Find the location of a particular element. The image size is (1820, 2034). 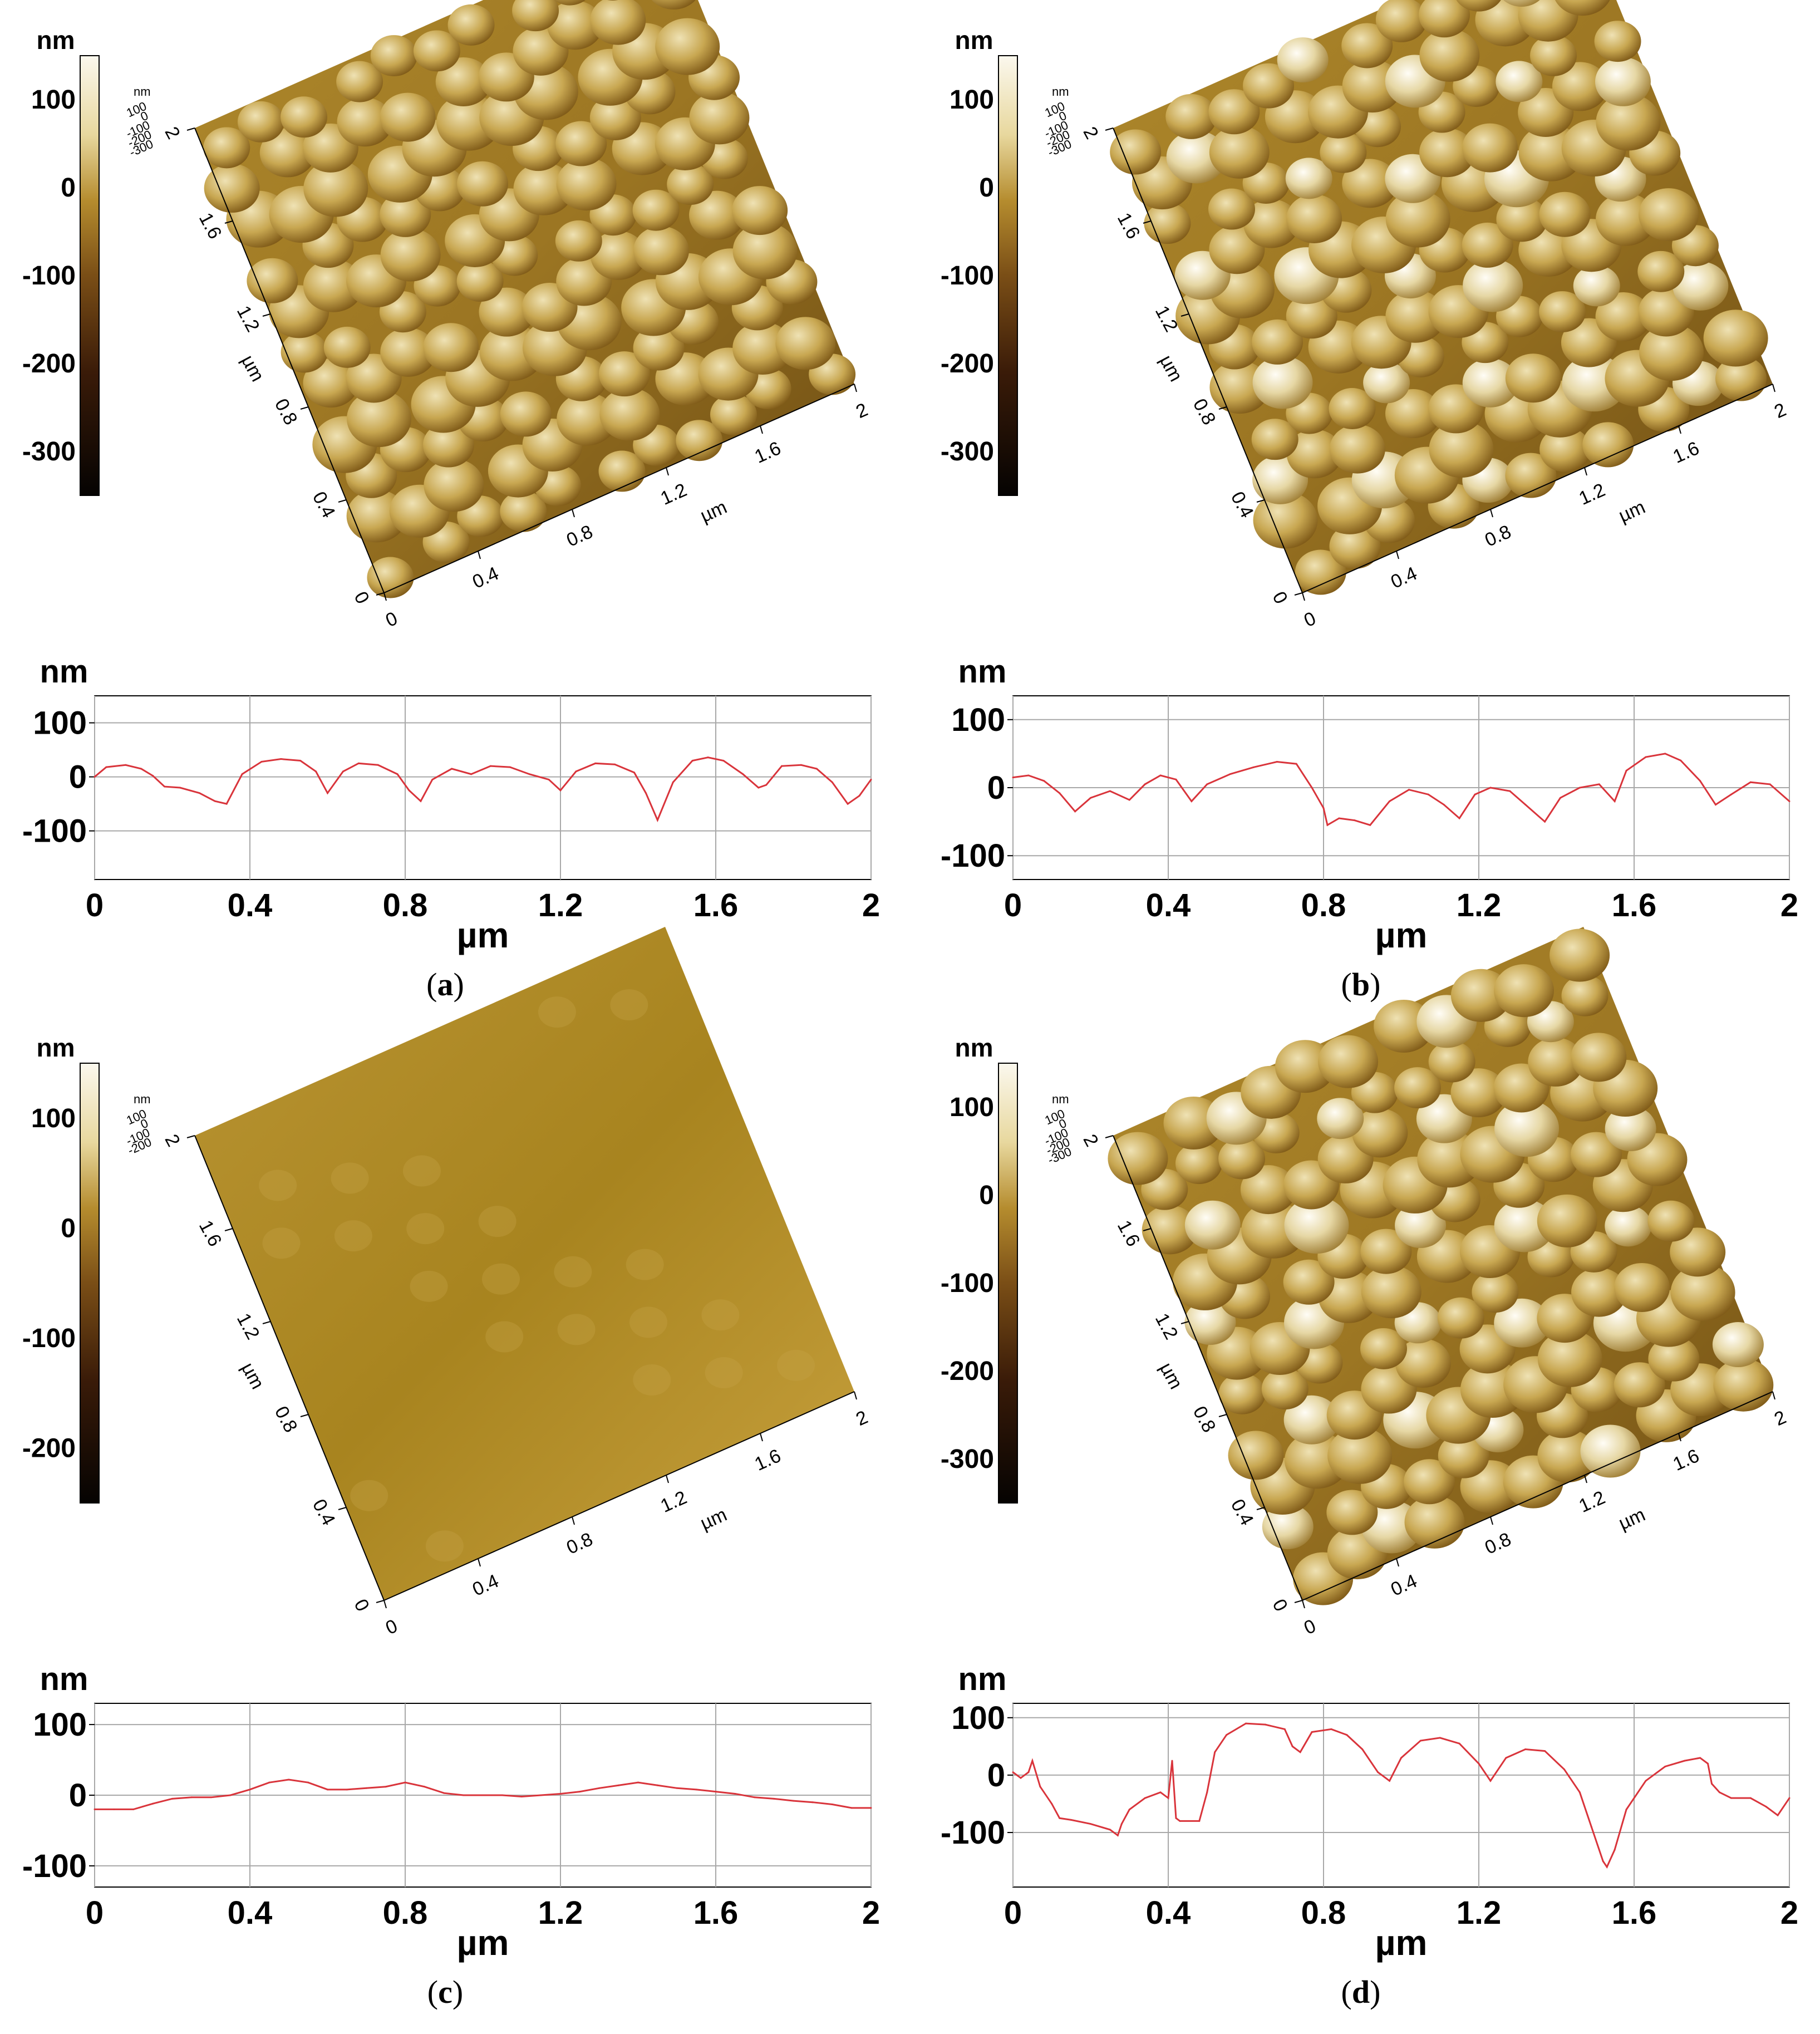

surface-x-tick-label: 2 is located at coordinates (1780, 410).